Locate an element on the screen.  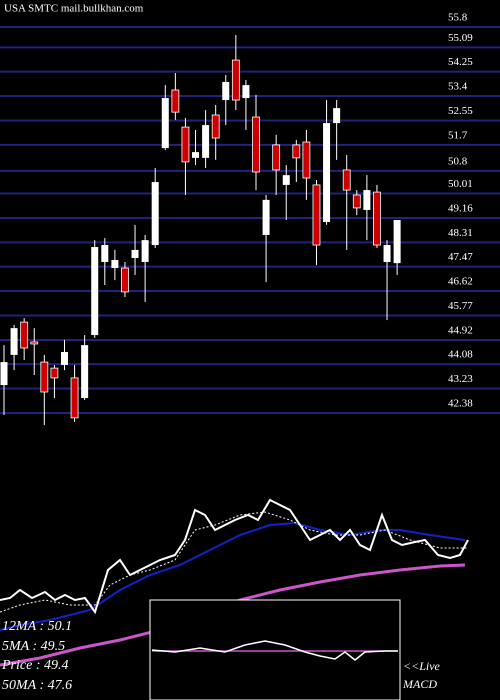
y-tick-label: 54.25 is located at coordinates (460, 62).